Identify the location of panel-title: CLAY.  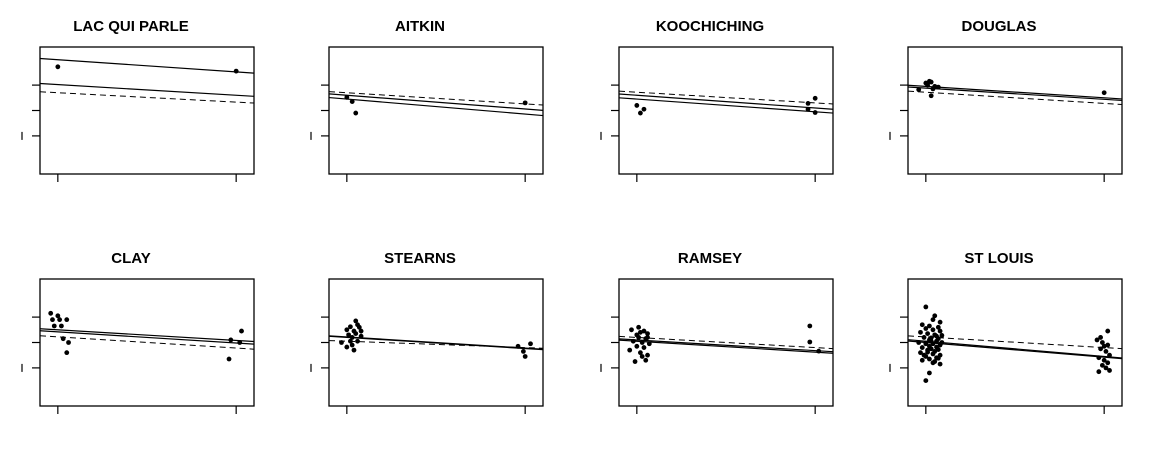
(130, 258).